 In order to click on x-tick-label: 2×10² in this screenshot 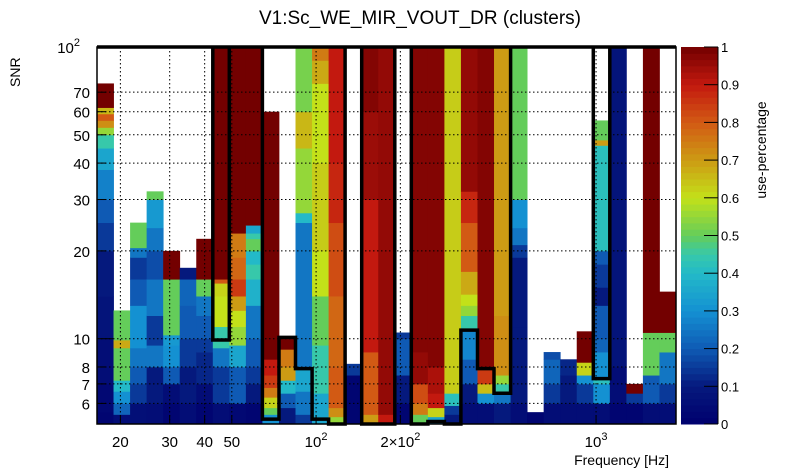, I will do `click(400, 441)`.